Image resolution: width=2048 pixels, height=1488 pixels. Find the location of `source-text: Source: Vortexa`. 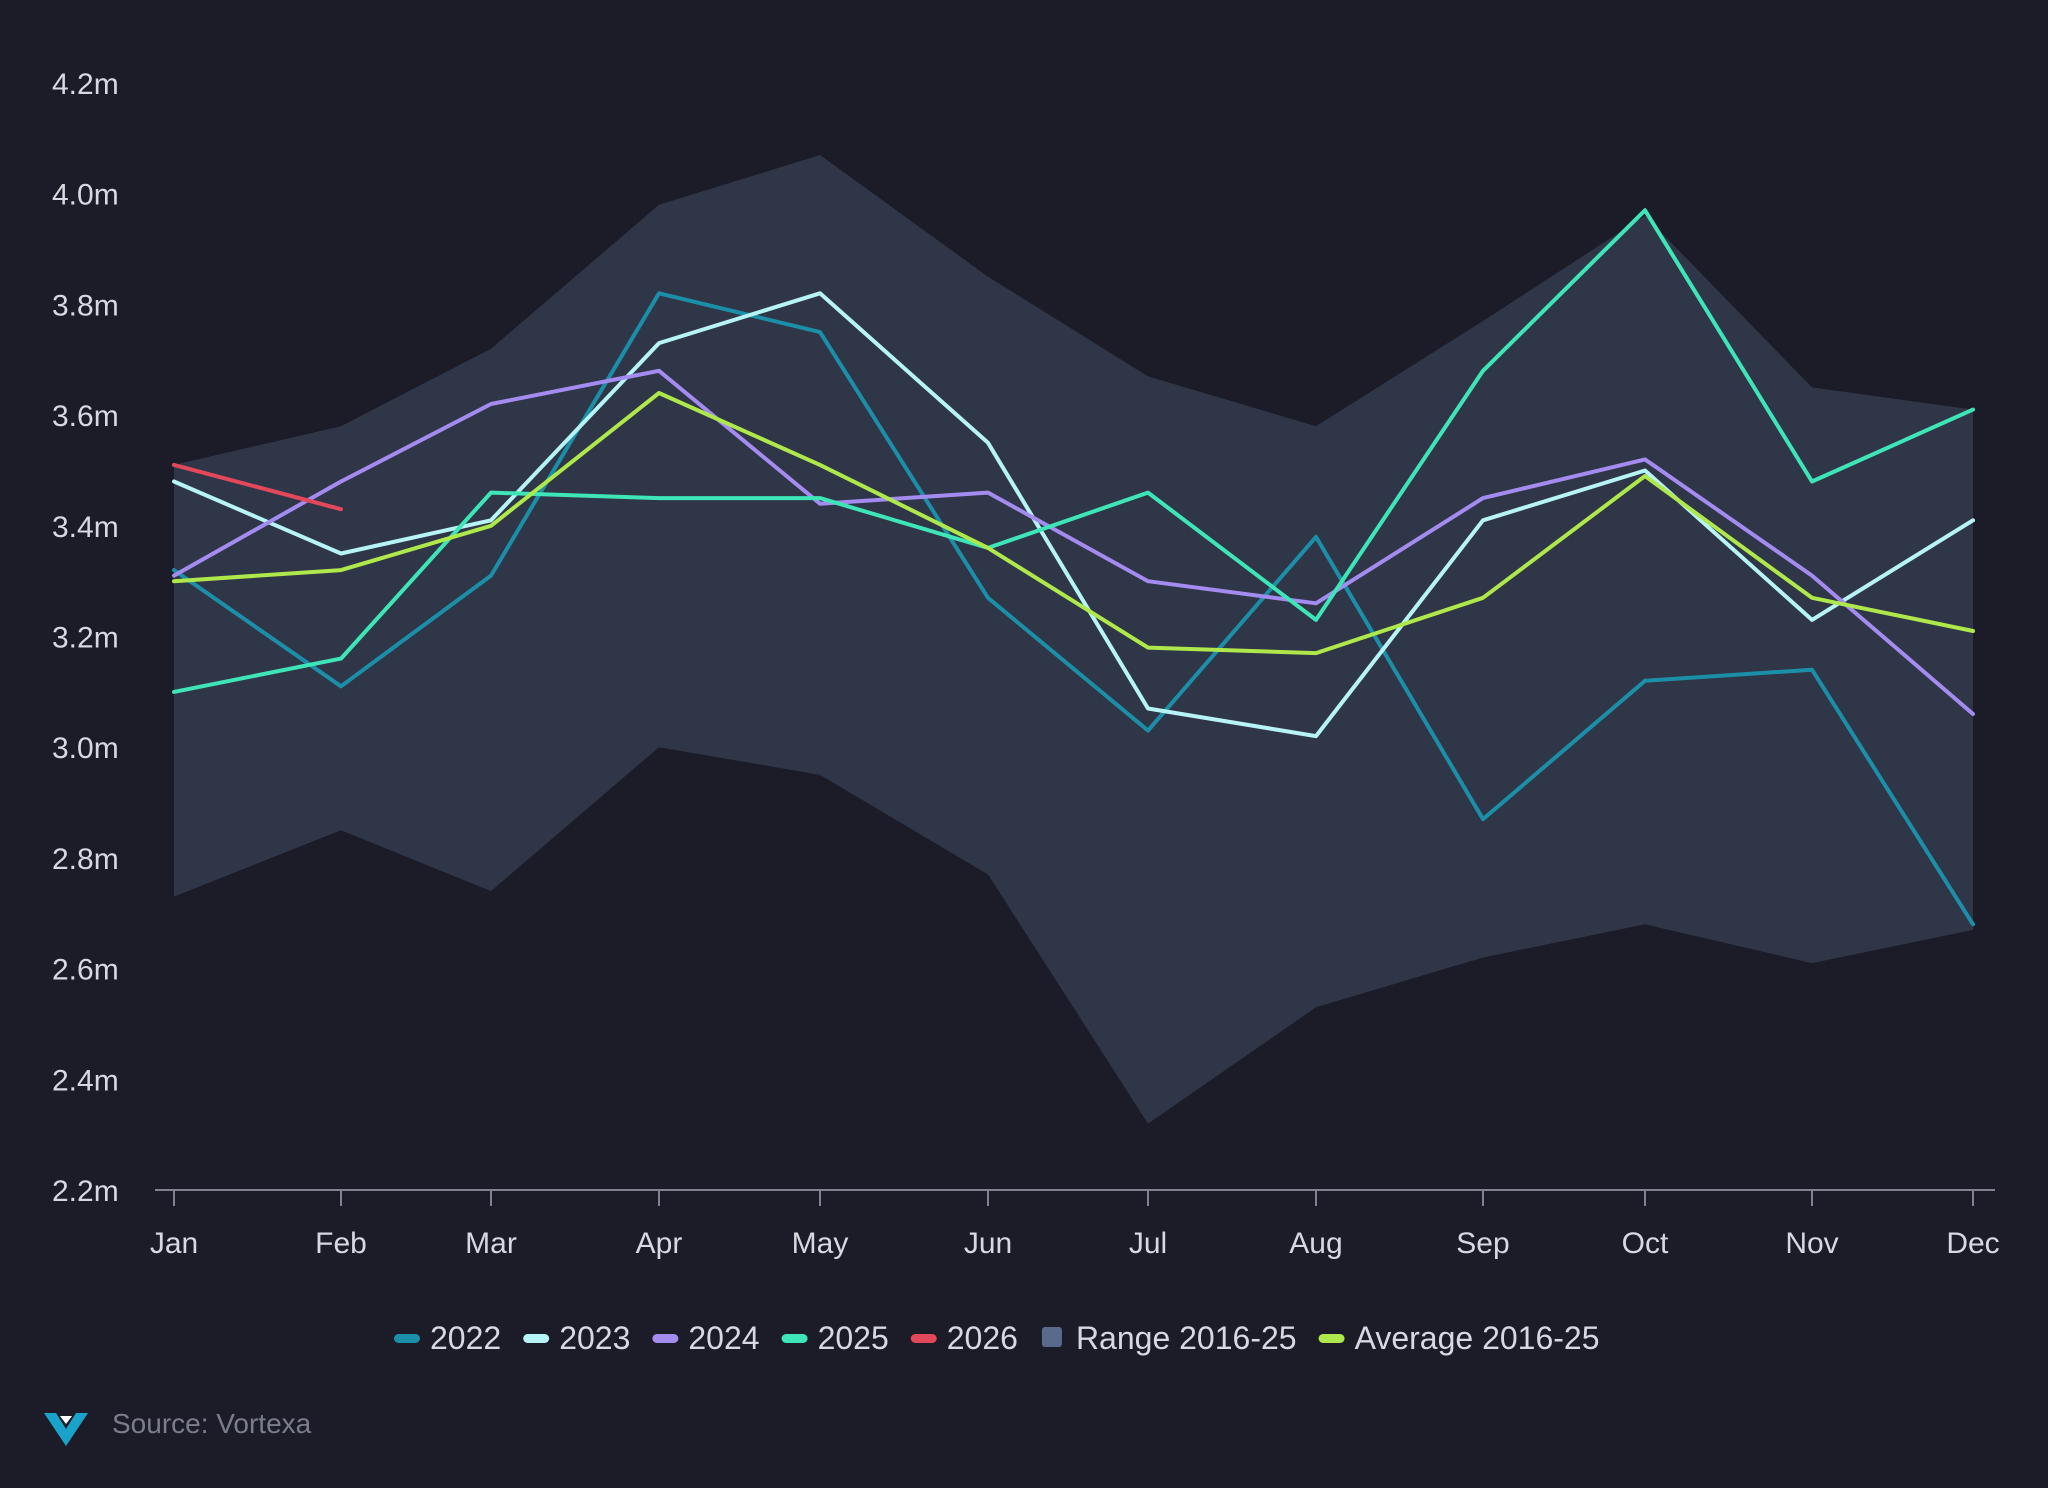

source-text: Source: Vortexa is located at coordinates (212, 1423).